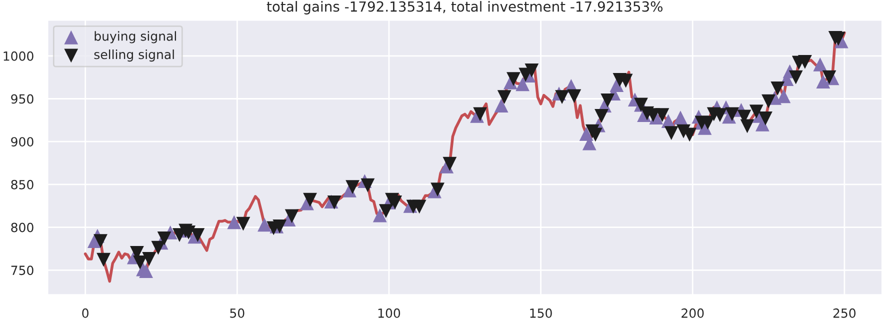  Describe the element at coordinates (389, 313) in the screenshot. I see `x-tick-label: 100` at that location.